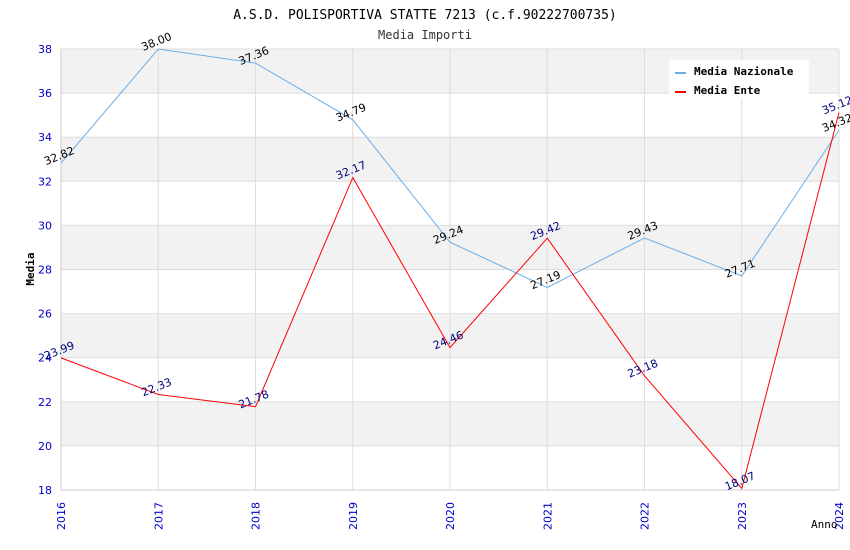 The height and width of the screenshot is (550, 850). I want to click on y-axis-label: Media, so click(30, 268).